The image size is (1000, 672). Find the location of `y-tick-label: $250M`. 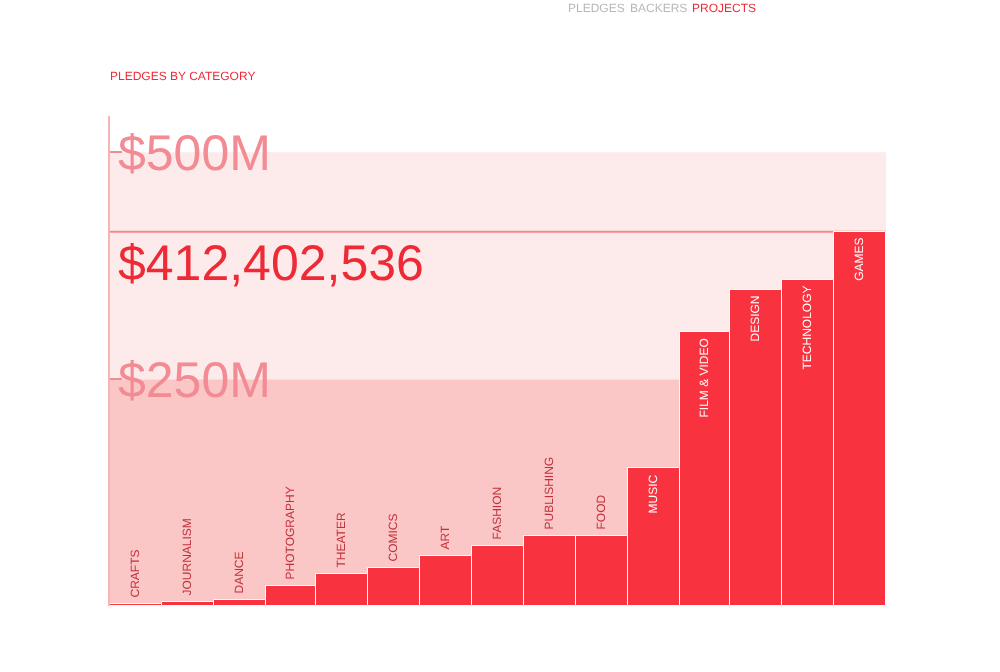

y-tick-label: $250M is located at coordinates (194, 380).